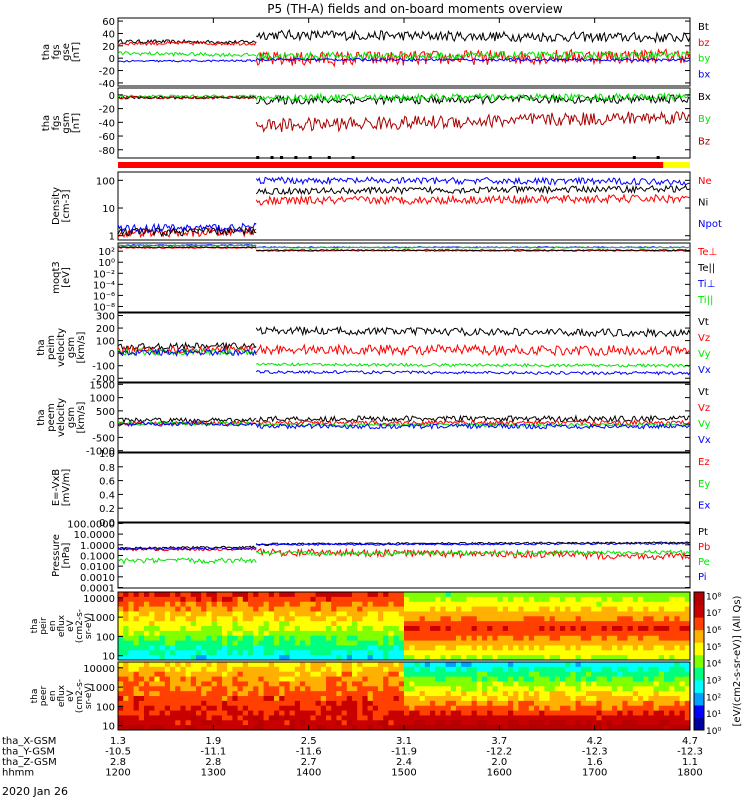 This screenshot has width=750, height=800. What do you see at coordinates (676, 165) in the screenshot?
I see `flag-yellow` at bounding box center [676, 165].